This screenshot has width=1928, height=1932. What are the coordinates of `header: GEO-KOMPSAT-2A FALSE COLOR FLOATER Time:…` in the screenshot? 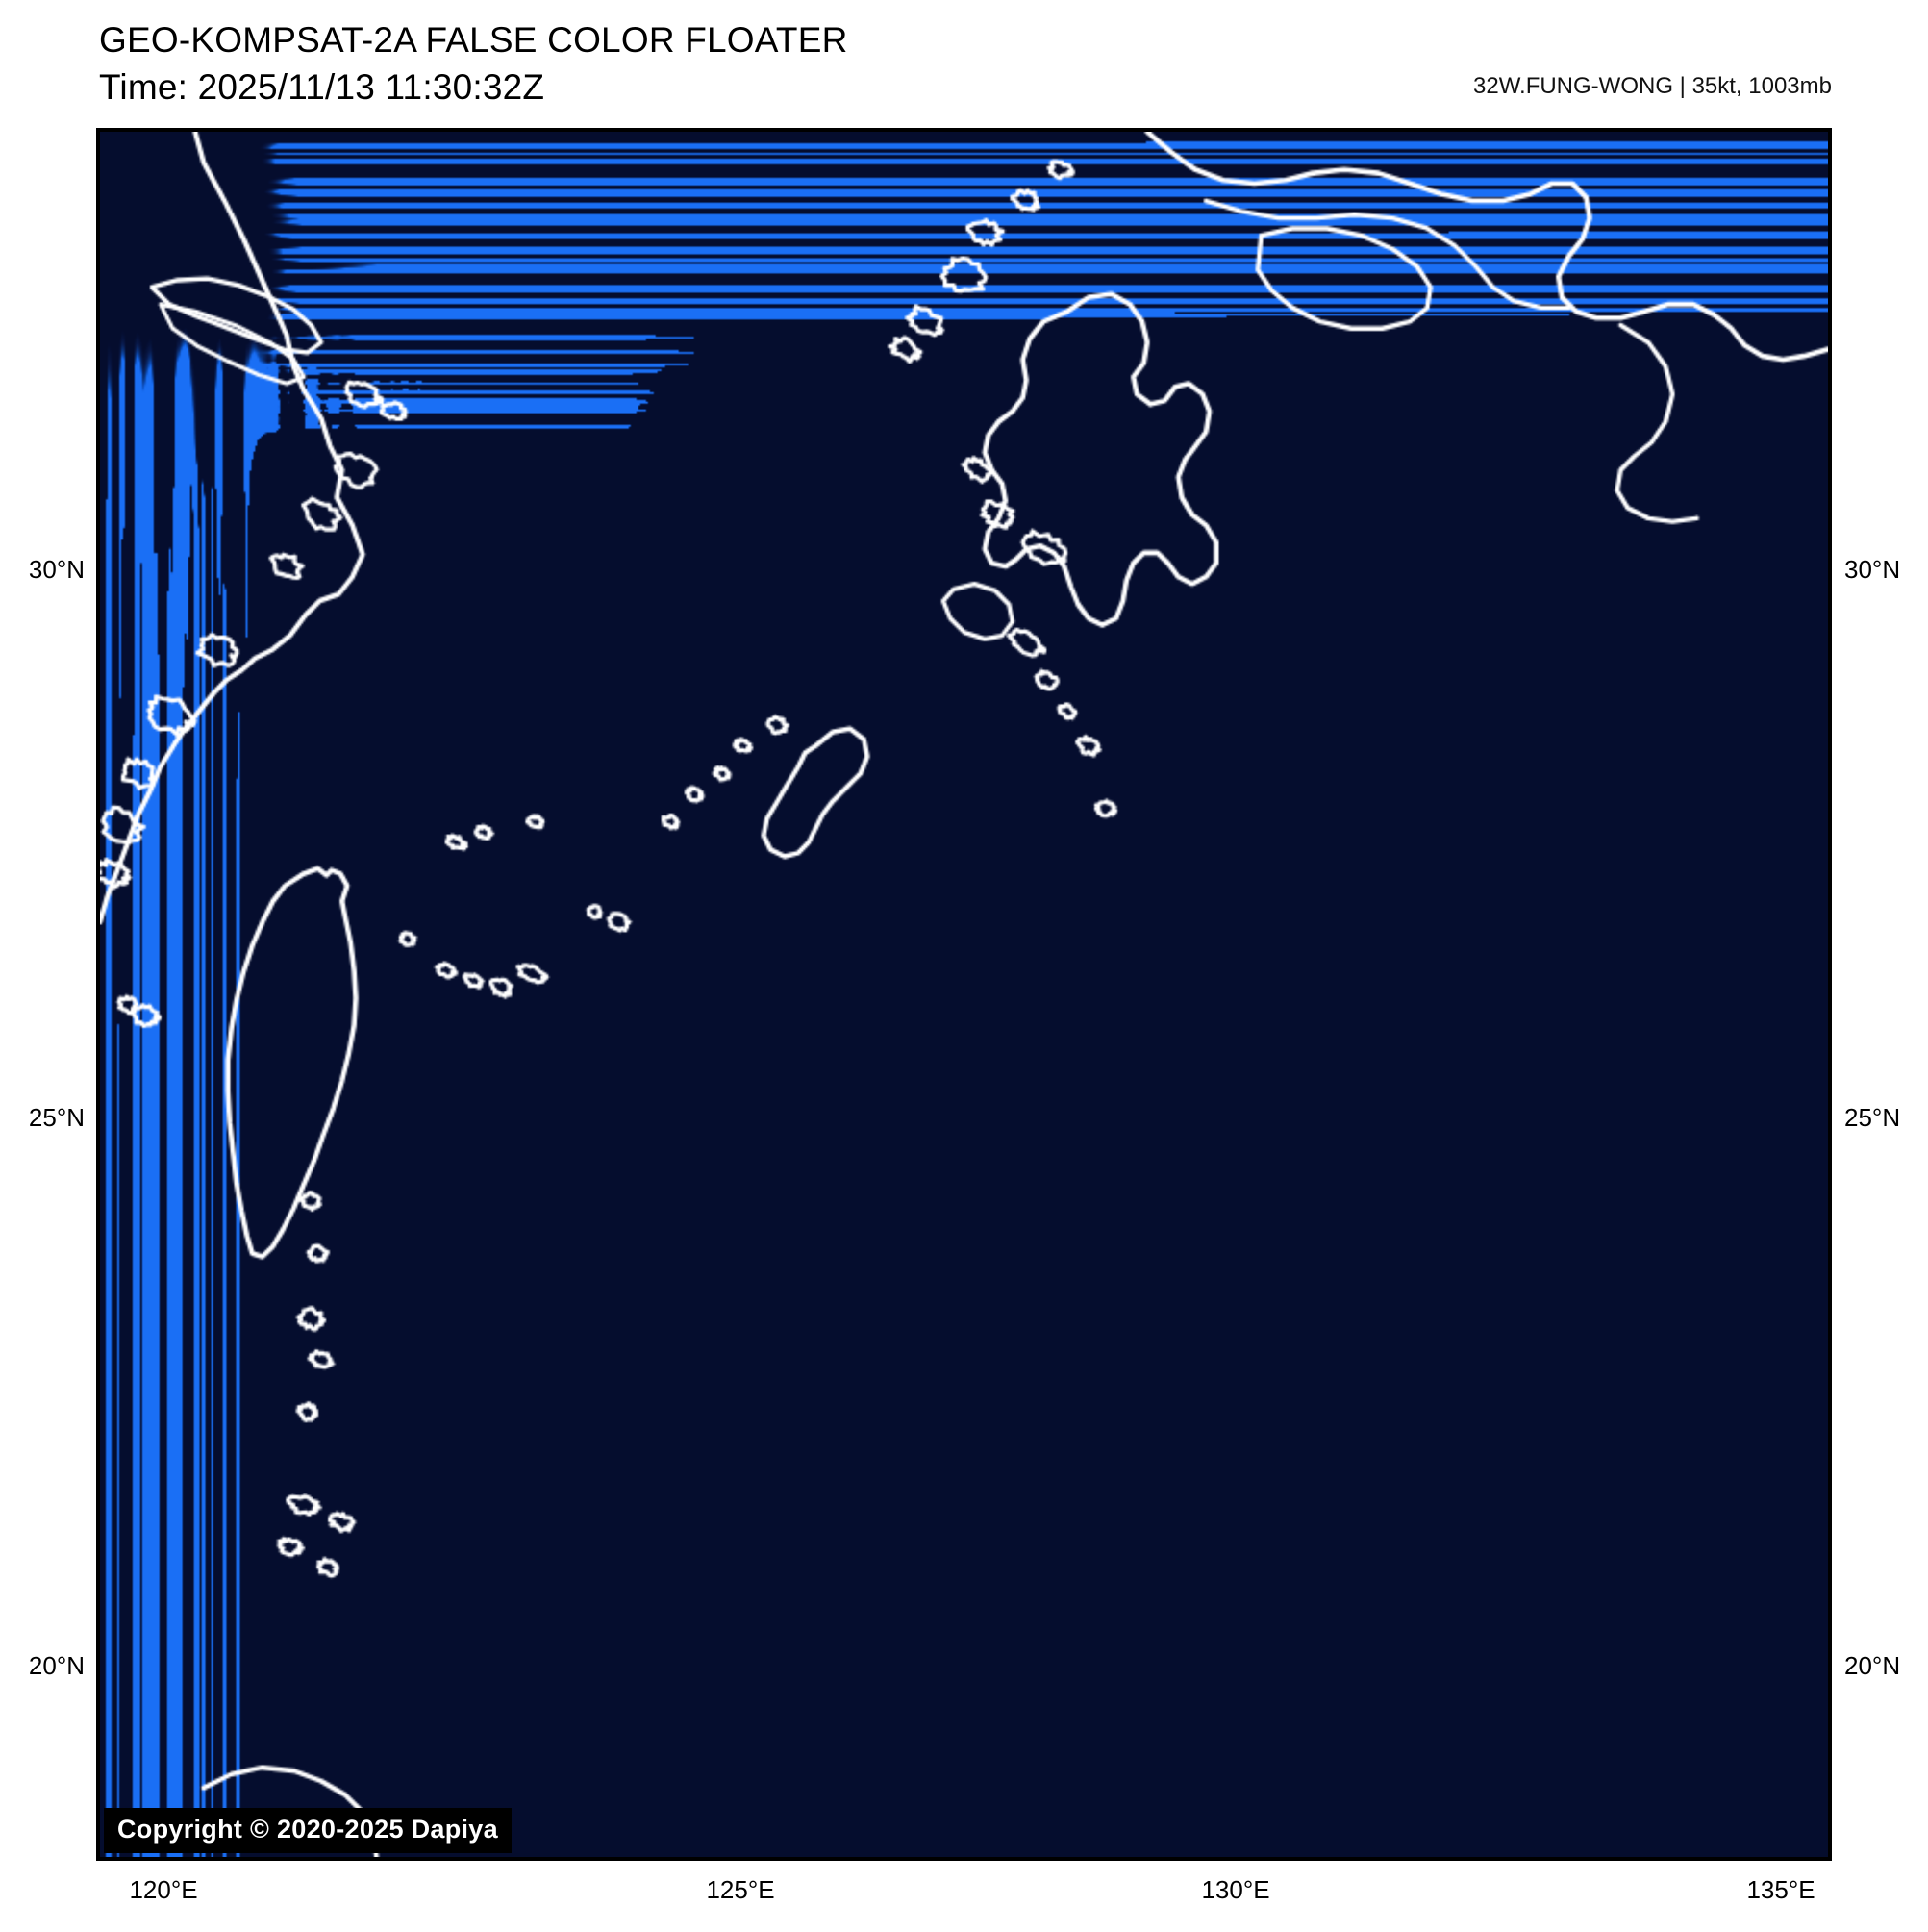 It's located at (964, 64).